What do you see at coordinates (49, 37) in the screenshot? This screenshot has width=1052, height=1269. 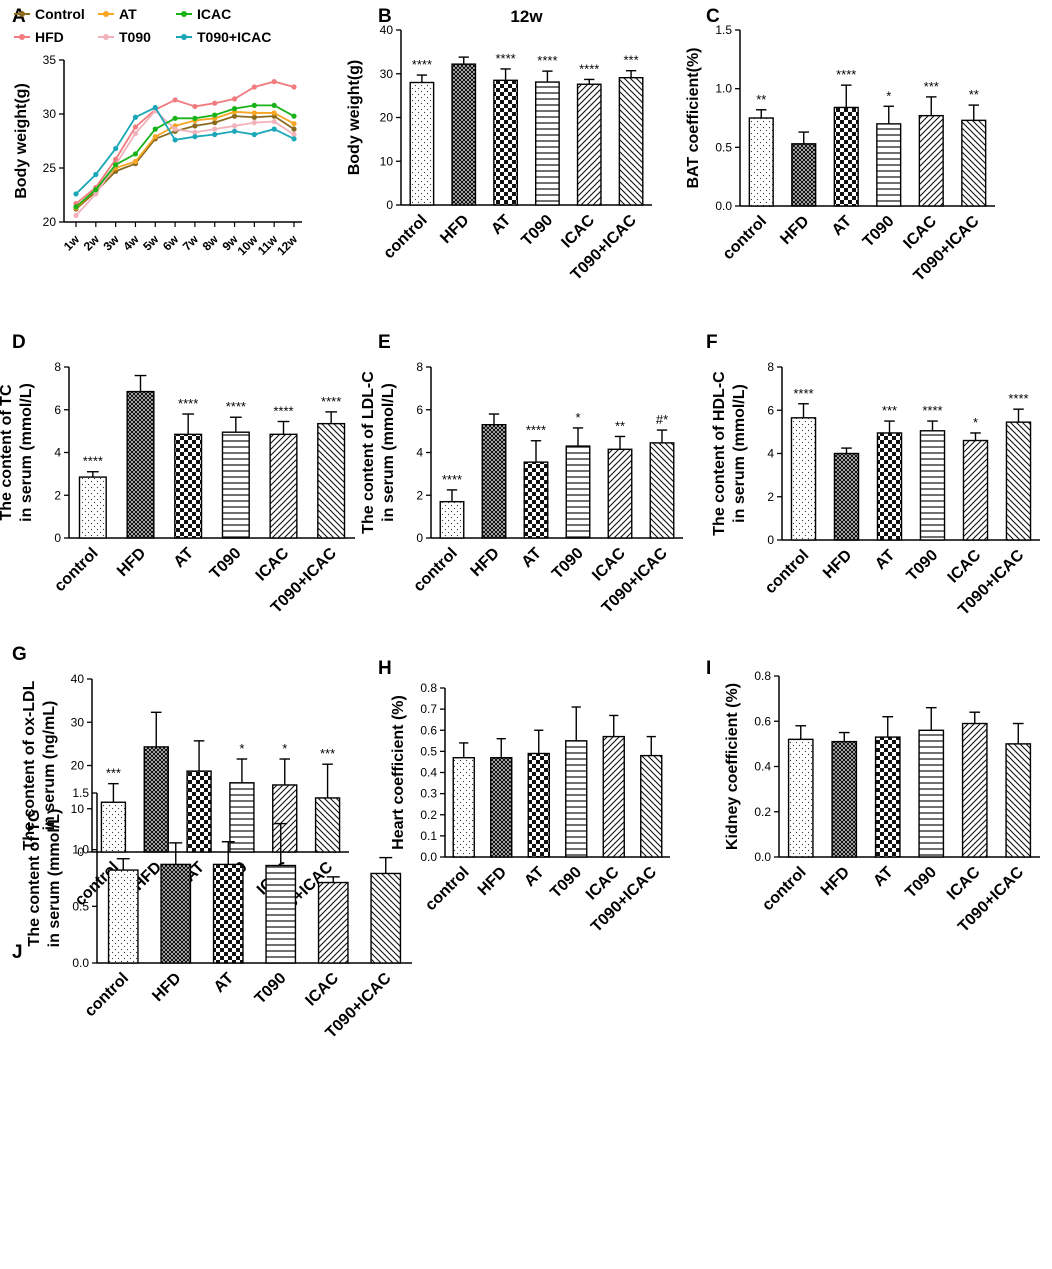 I see `legend-label: HFD` at bounding box center [49, 37].